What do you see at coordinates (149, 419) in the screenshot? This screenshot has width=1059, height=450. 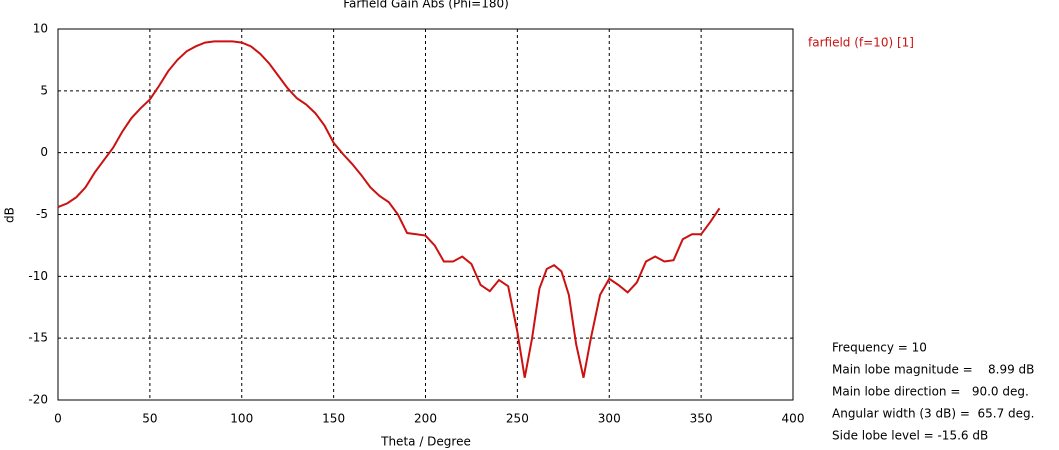 I see `x-tick-label: 50` at bounding box center [149, 419].